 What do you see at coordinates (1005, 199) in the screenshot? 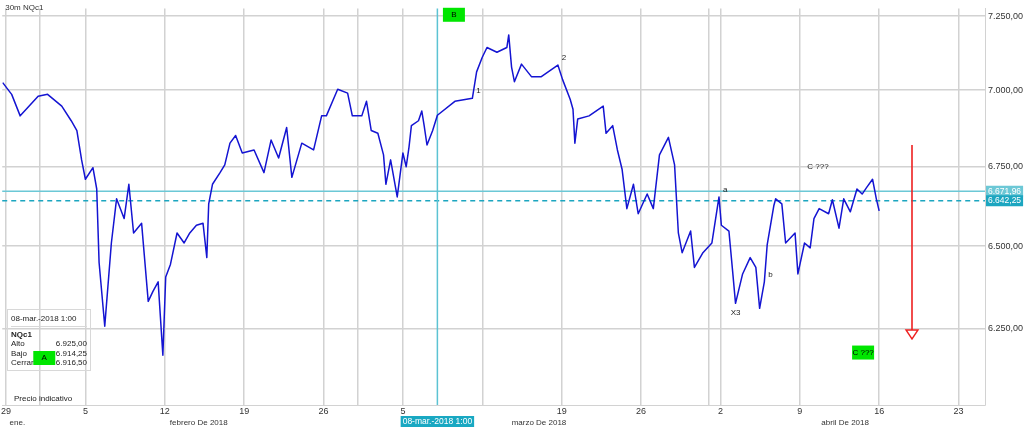
I see `ref-line-label: 6.642,25` at bounding box center [1005, 199].